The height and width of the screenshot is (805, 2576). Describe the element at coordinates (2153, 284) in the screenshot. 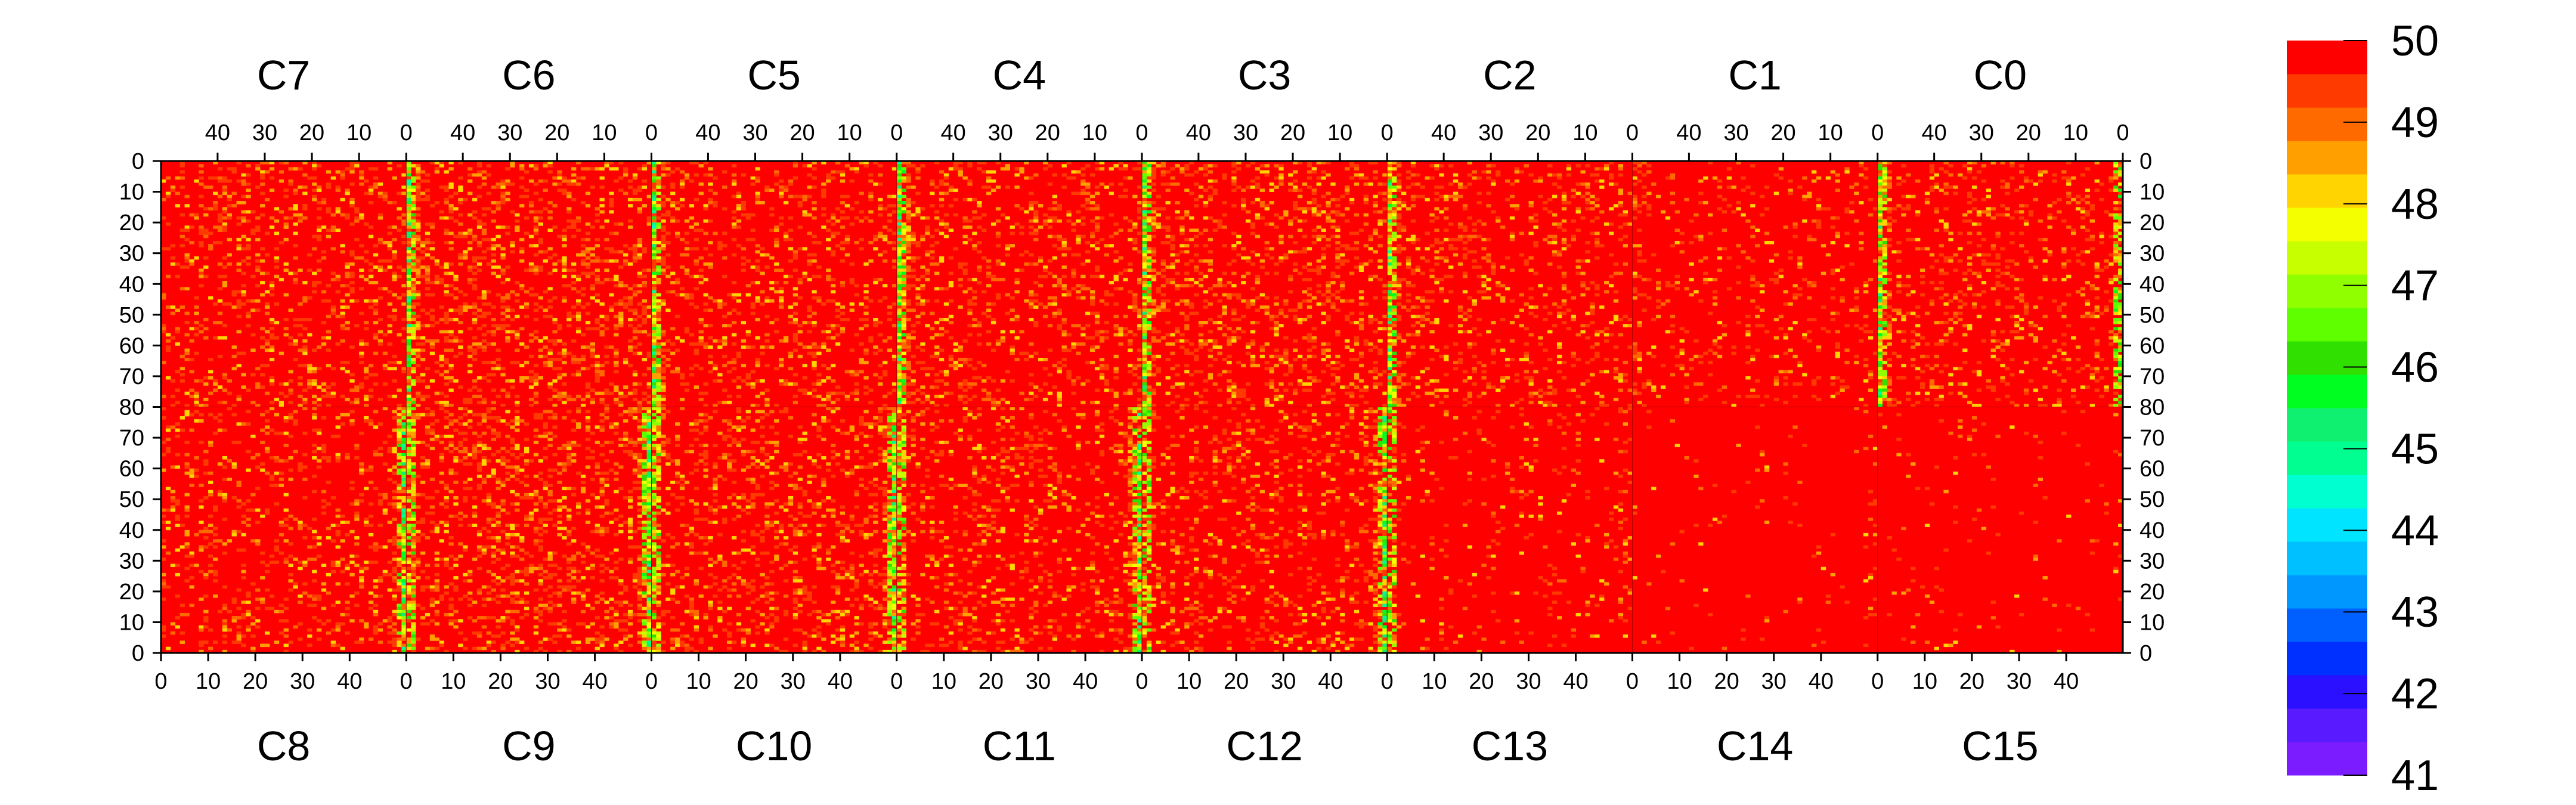

I see `y-tick-label-right: 40` at that location.